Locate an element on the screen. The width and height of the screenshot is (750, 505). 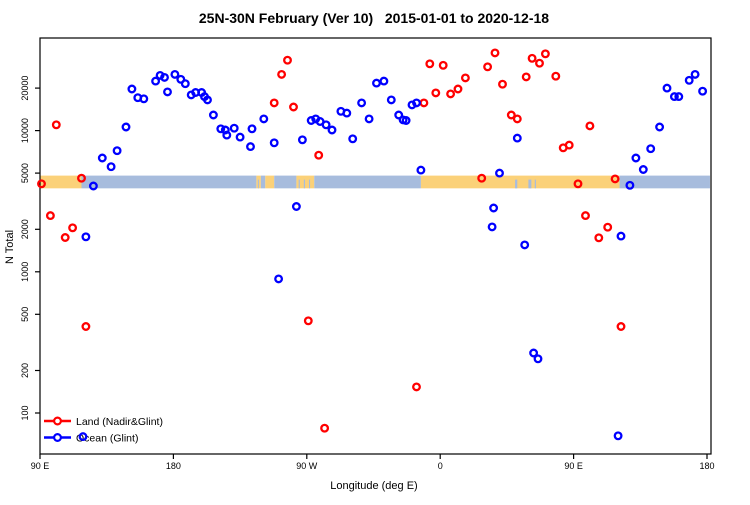
x-axis-title: Longitude (deg E) is located at coordinates (373, 486).